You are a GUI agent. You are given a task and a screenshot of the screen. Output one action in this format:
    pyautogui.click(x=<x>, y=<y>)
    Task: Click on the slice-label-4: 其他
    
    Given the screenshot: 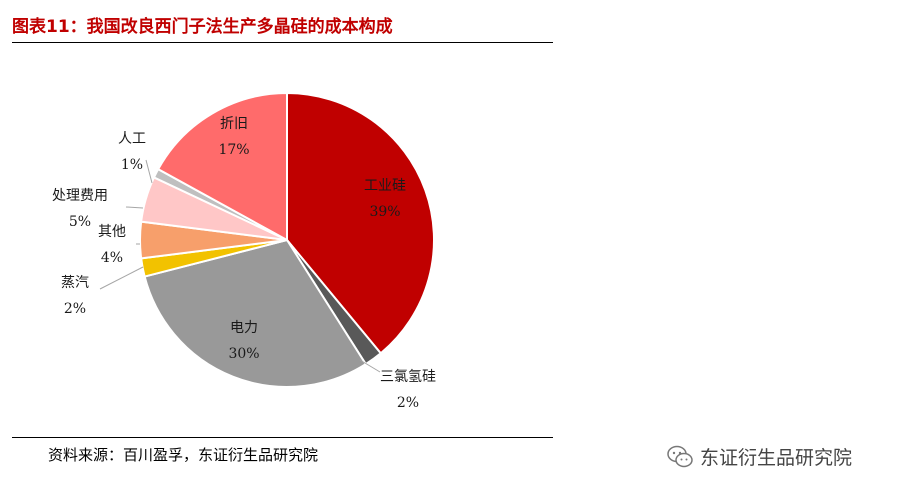 What is the action you would take?
    pyautogui.click(x=112, y=232)
    